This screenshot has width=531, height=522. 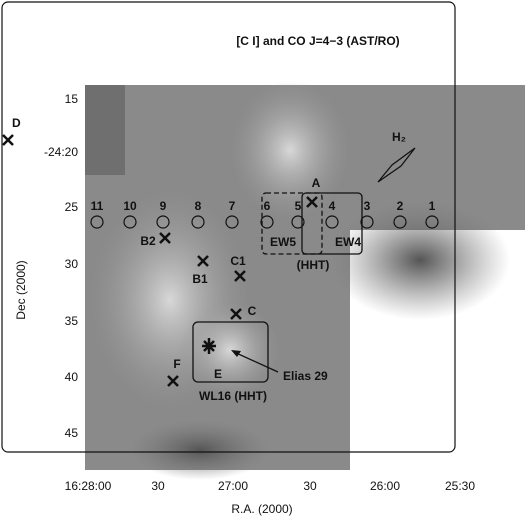 What do you see at coordinates (348, 242) in the screenshot?
I see `ew4-label: EW4` at bounding box center [348, 242].